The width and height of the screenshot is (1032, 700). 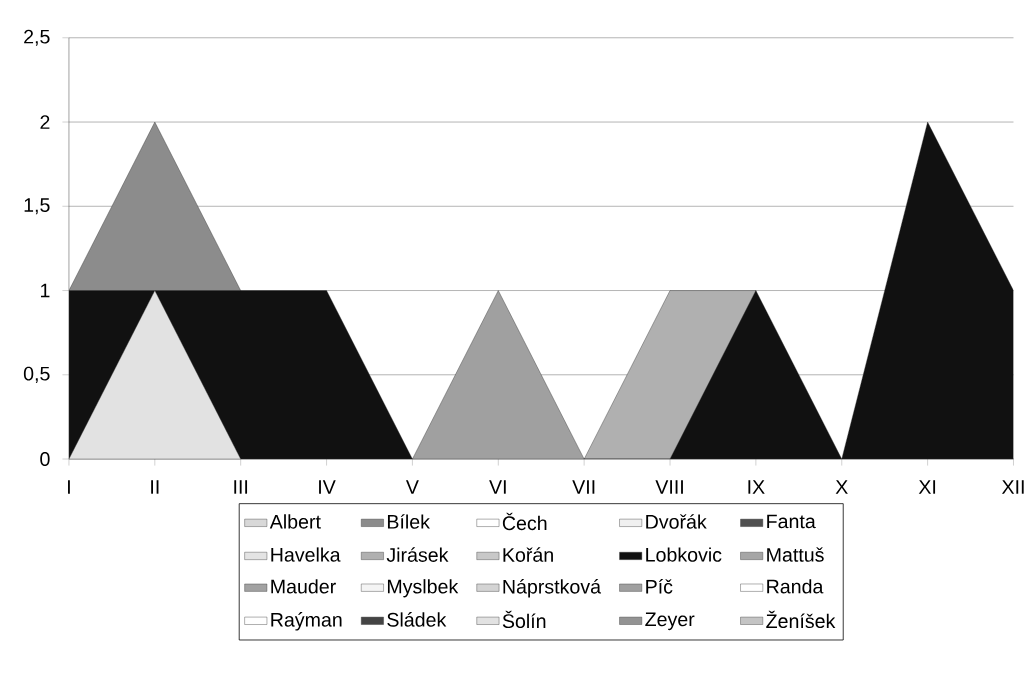 What do you see at coordinates (408, 521) in the screenshot?
I see `legend-label: Bílek` at bounding box center [408, 521].